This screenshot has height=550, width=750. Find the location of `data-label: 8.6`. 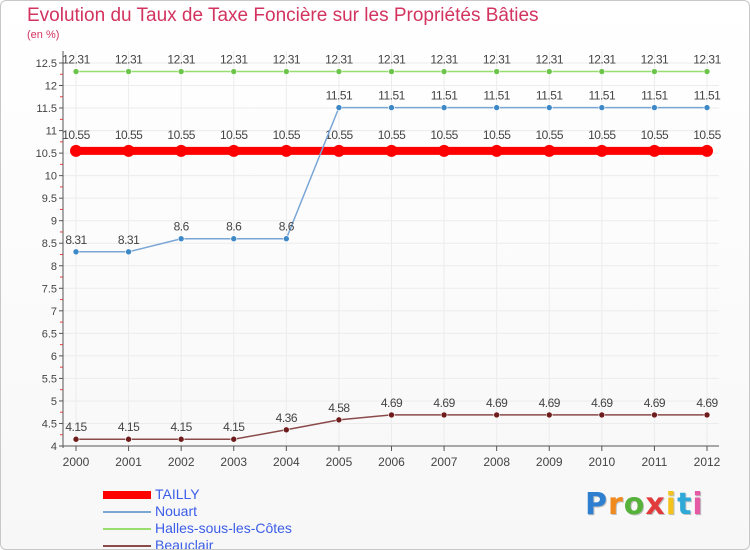

data-label: 8.6 is located at coordinates (287, 227).